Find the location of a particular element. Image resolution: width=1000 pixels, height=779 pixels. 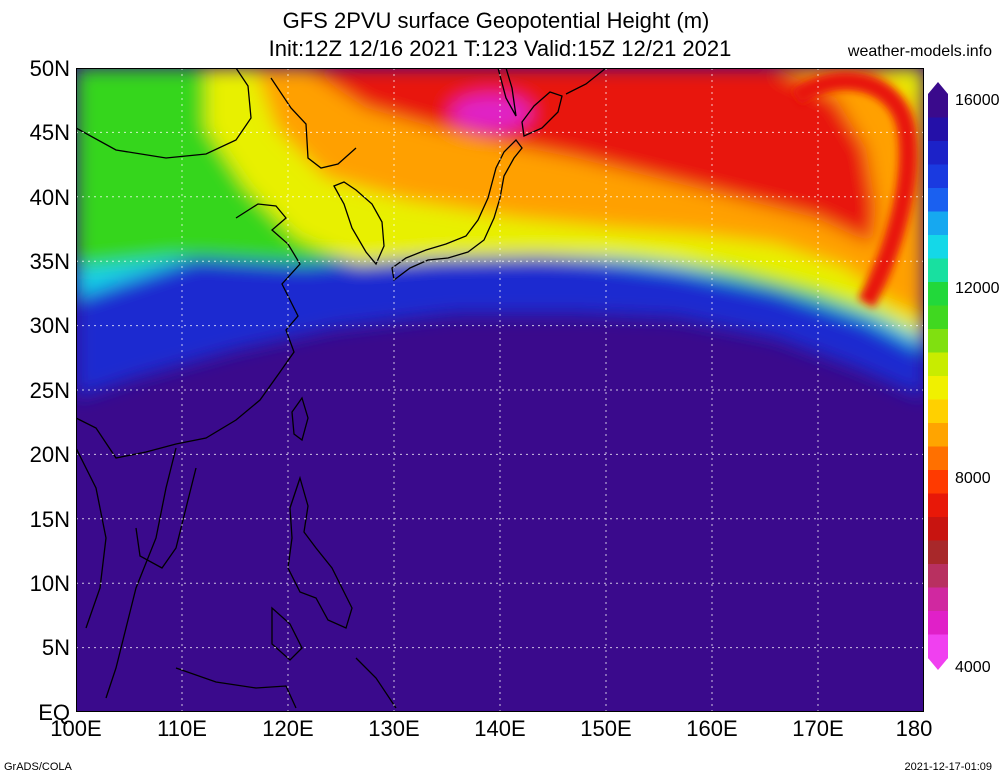

lat-label-25n: 25N is located at coordinates (49, 390).